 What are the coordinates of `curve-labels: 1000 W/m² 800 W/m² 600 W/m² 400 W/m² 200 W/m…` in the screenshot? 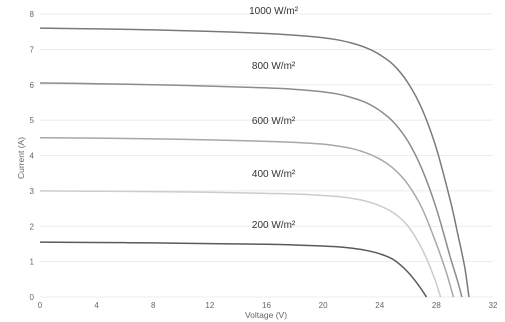 It's located at (274, 118).